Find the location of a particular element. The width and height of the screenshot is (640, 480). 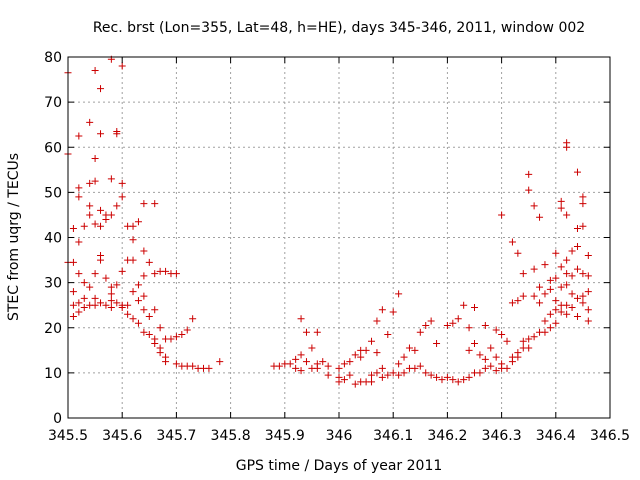

y-tick-label: 80 is located at coordinates (53, 58).